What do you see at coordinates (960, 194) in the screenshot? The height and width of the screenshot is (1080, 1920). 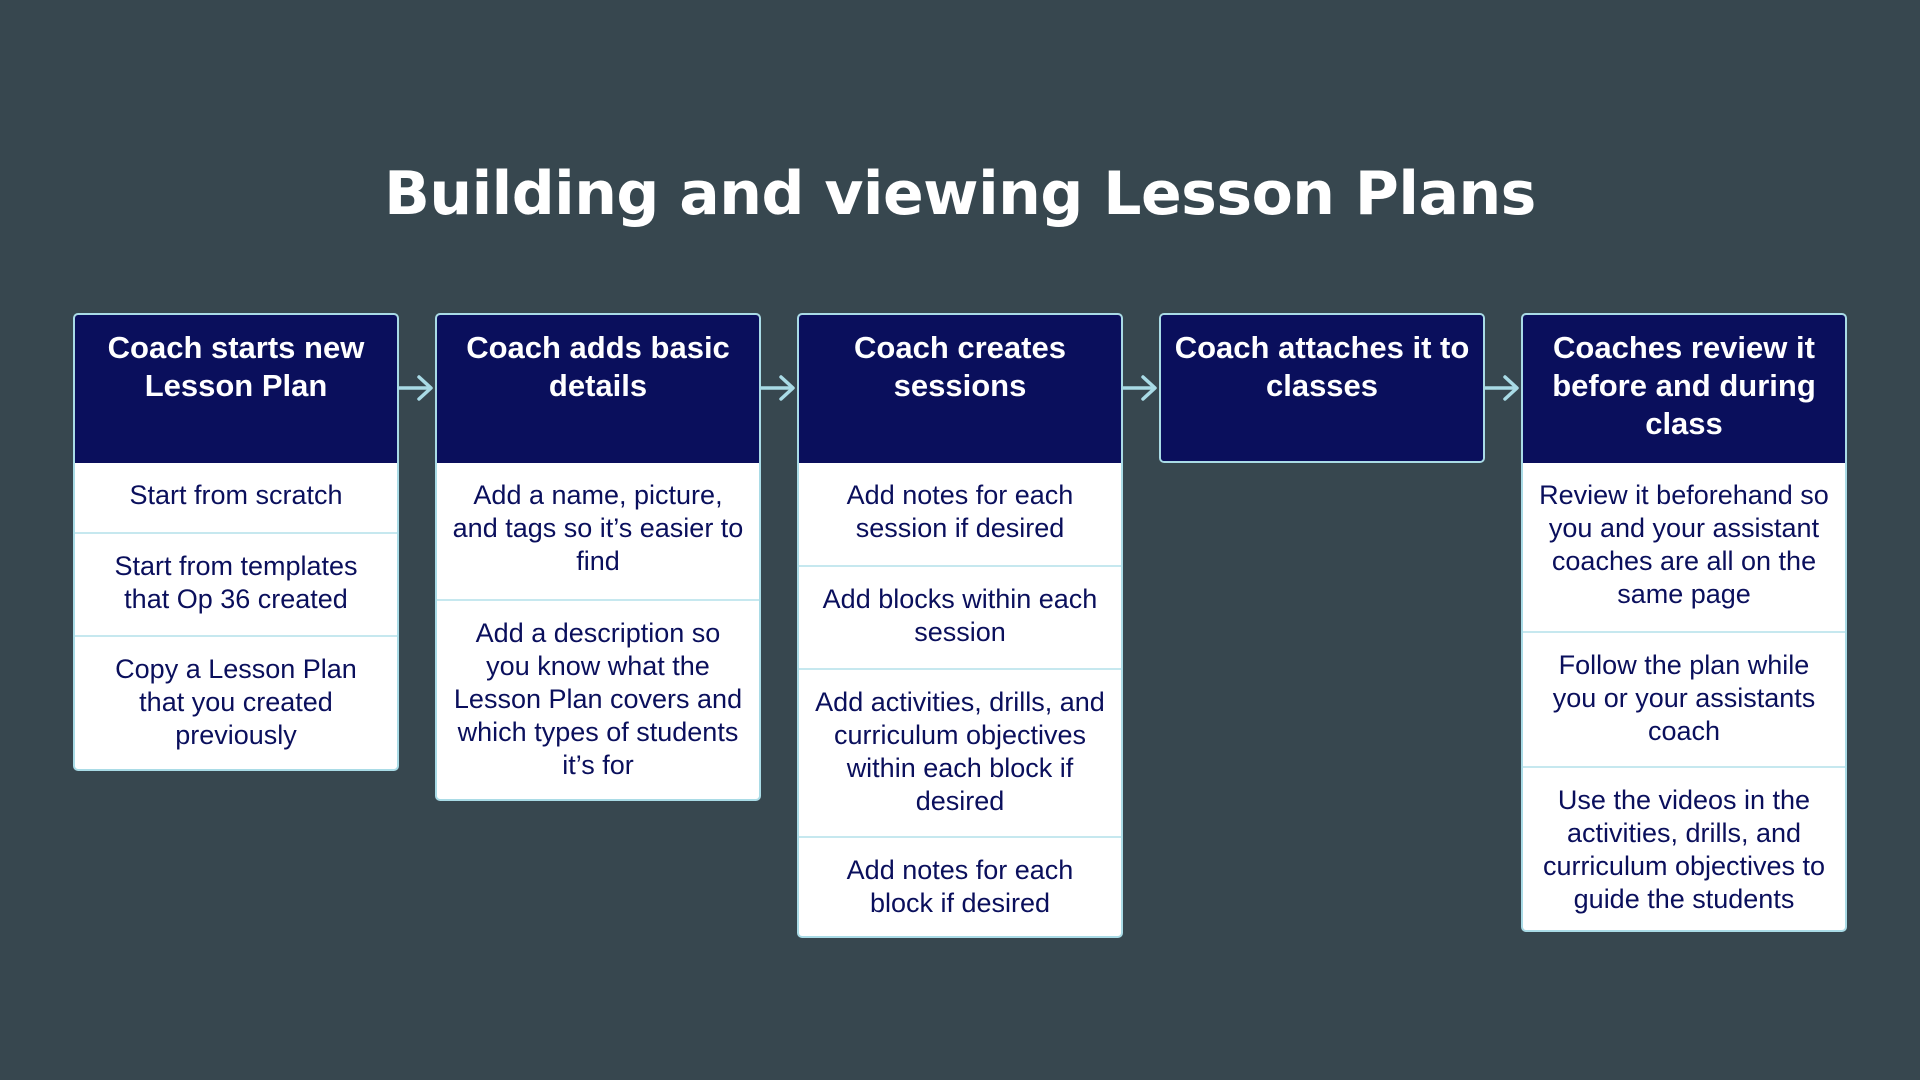 I see `diagram-title: Building and viewing Lesson Plans` at bounding box center [960, 194].